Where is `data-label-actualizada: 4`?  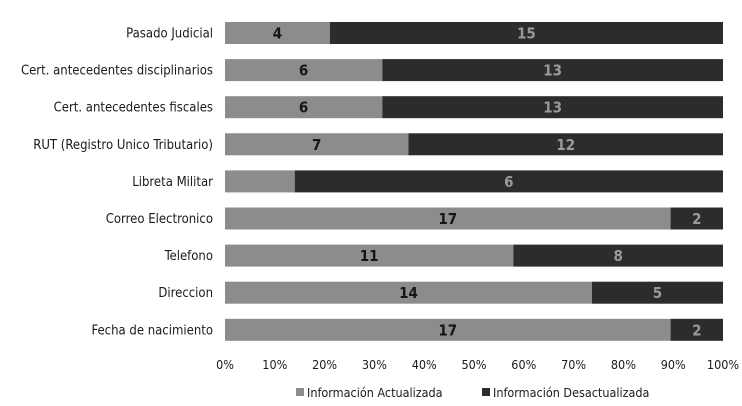
data-label-actualizada: 4 is located at coordinates (277, 34).